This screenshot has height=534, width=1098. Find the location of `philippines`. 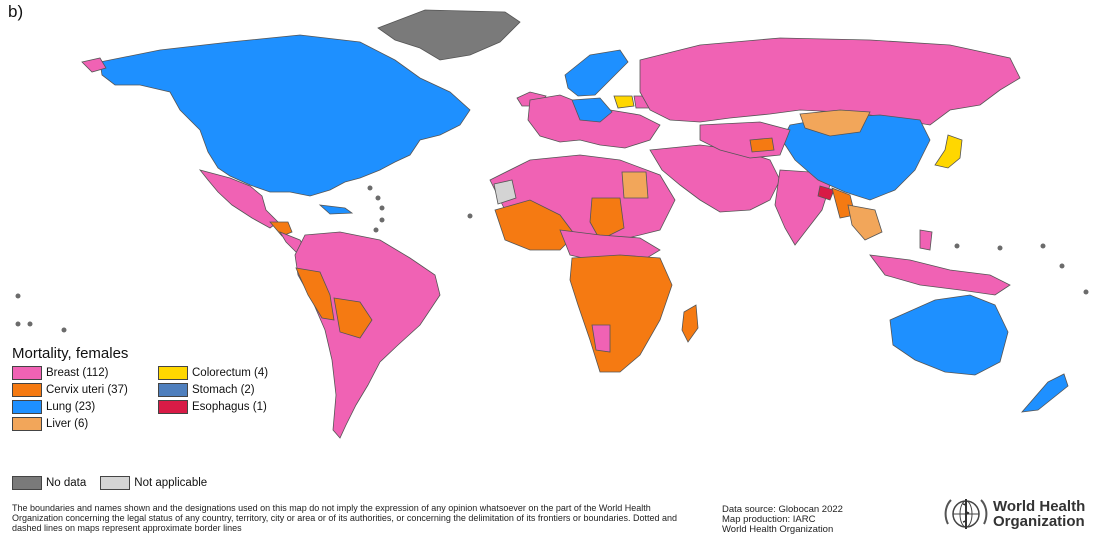

philippines is located at coordinates (926, 240).